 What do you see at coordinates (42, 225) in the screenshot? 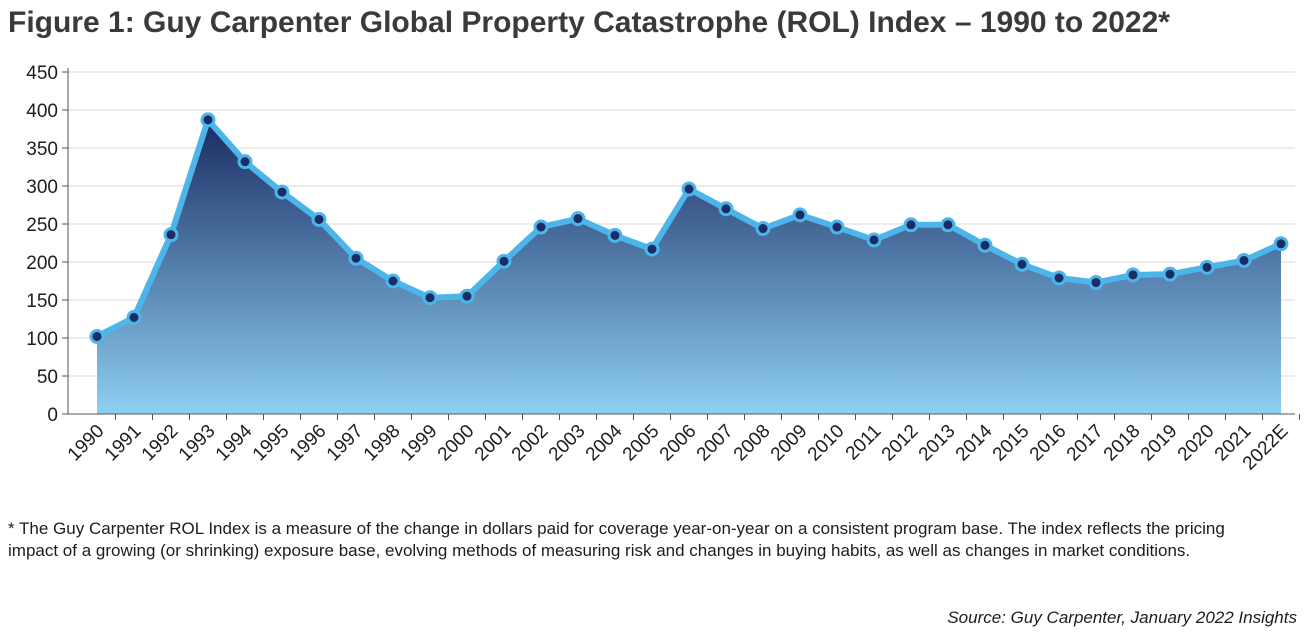
I see `y-tick-label: 250` at bounding box center [42, 225].